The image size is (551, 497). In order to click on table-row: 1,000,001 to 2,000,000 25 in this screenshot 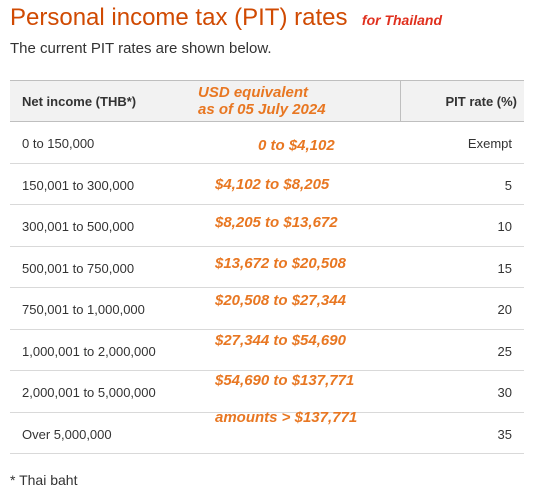, I will do `click(267, 350)`.